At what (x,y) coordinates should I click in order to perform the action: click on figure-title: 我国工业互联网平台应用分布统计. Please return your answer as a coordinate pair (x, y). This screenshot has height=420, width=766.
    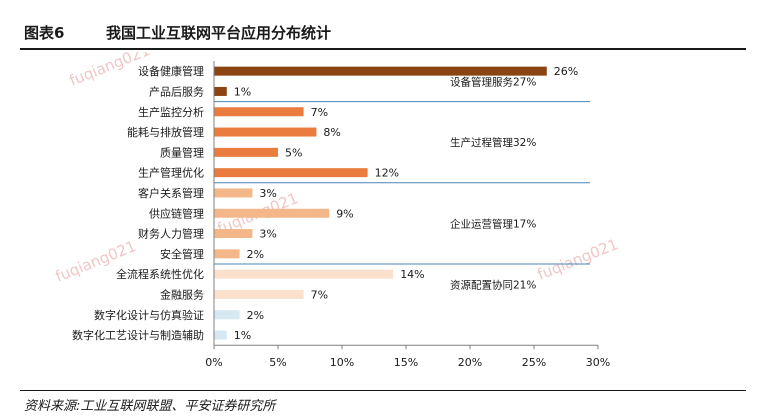
    Looking at the image, I should click on (219, 33).